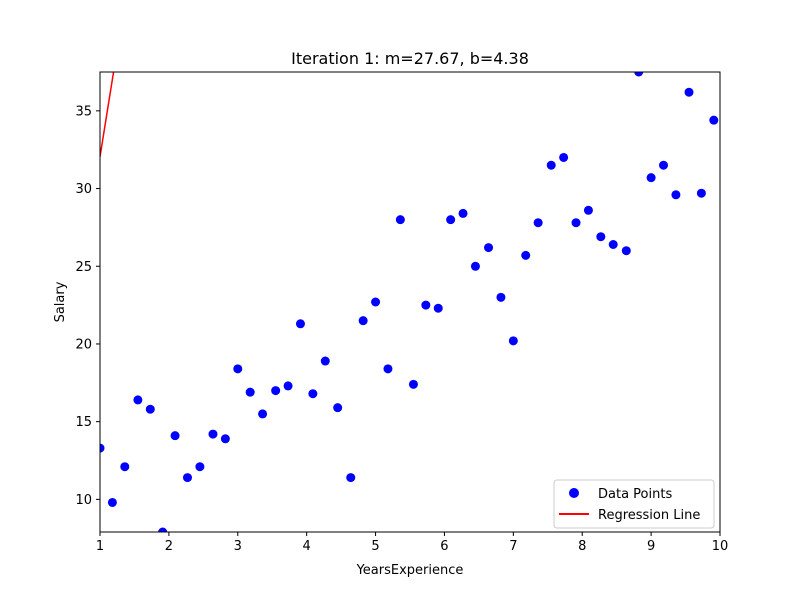  What do you see at coordinates (720, 546) in the screenshot?
I see `x-tick-label: 10` at bounding box center [720, 546].